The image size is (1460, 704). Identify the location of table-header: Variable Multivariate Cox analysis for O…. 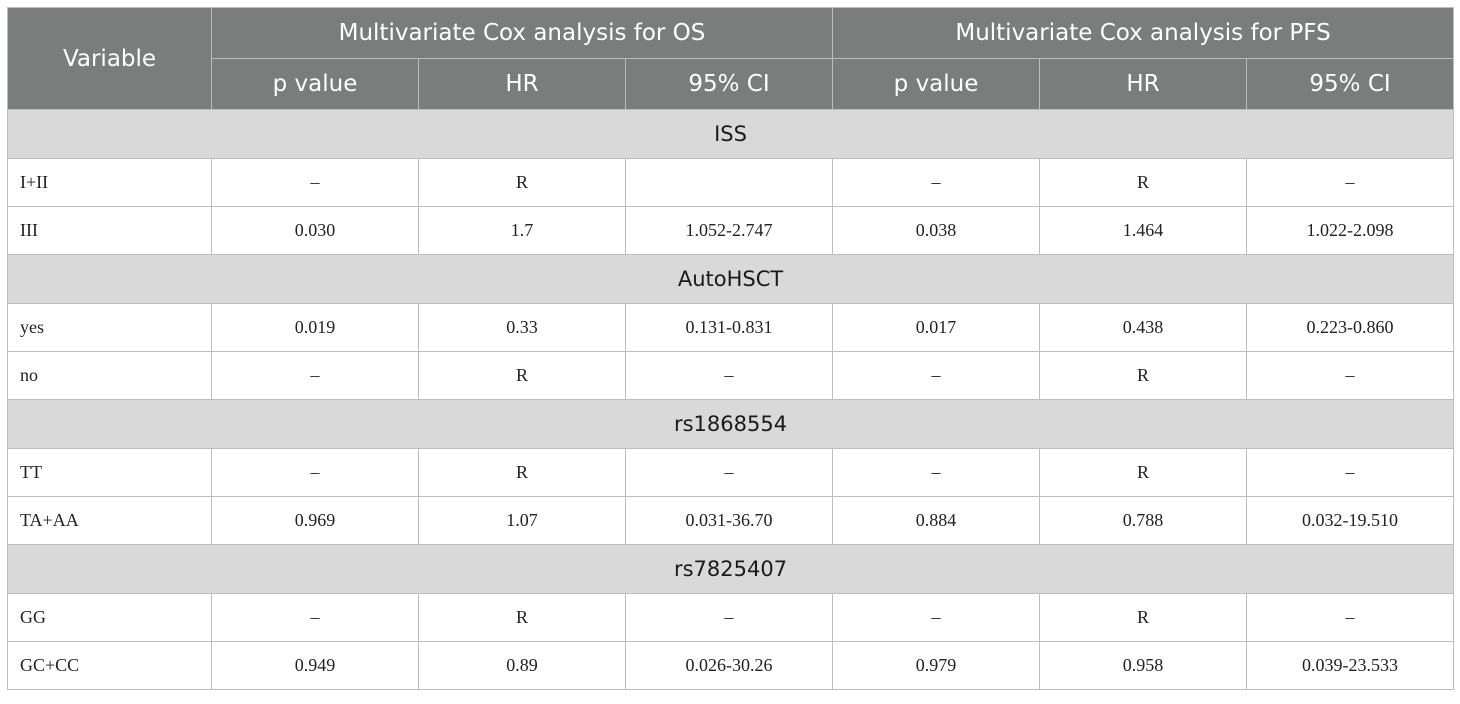
(731, 58).